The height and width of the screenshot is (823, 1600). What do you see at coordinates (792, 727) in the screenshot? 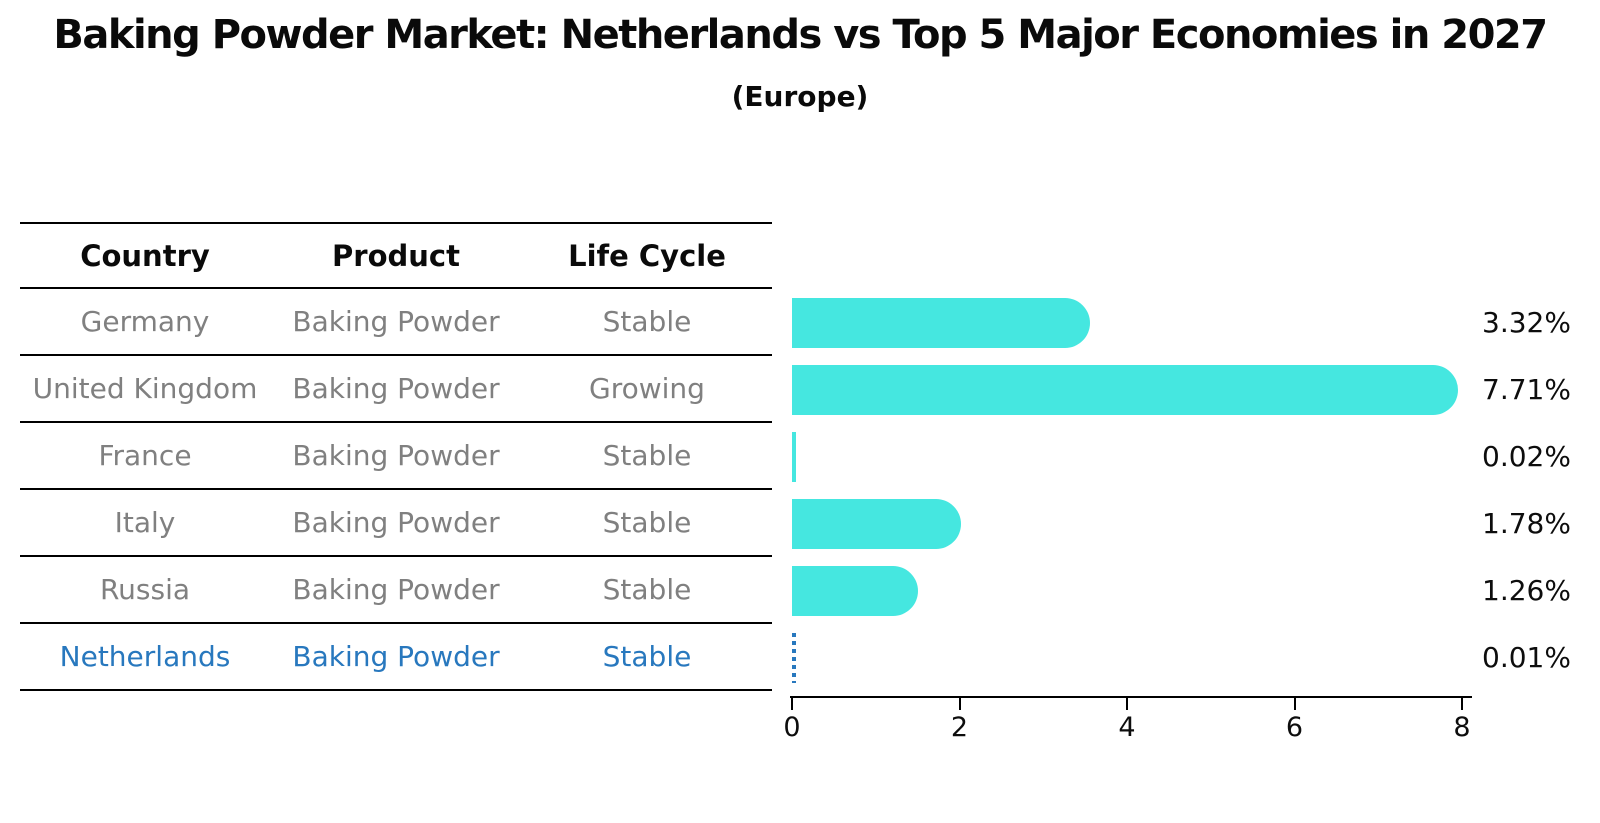
I see `x-axis-tick-label: 0` at bounding box center [792, 727].